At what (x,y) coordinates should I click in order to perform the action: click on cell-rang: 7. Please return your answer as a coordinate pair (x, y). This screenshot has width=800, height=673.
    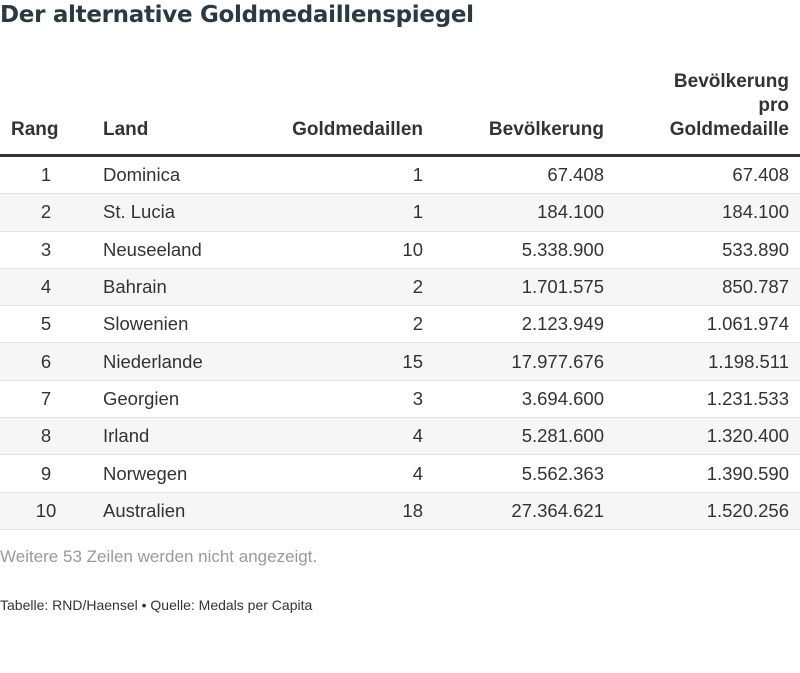
    Looking at the image, I should click on (46, 399).